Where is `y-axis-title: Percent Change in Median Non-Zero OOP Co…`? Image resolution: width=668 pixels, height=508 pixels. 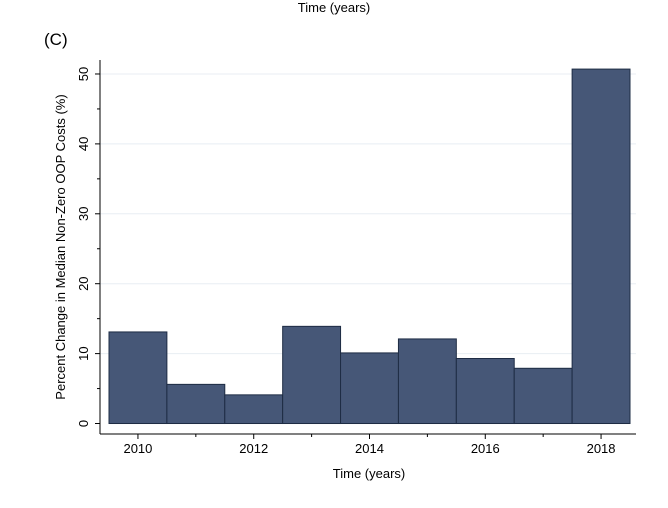
y-axis-title: Percent Change in Median Non-Zero OOP Co… is located at coordinates (60, 246).